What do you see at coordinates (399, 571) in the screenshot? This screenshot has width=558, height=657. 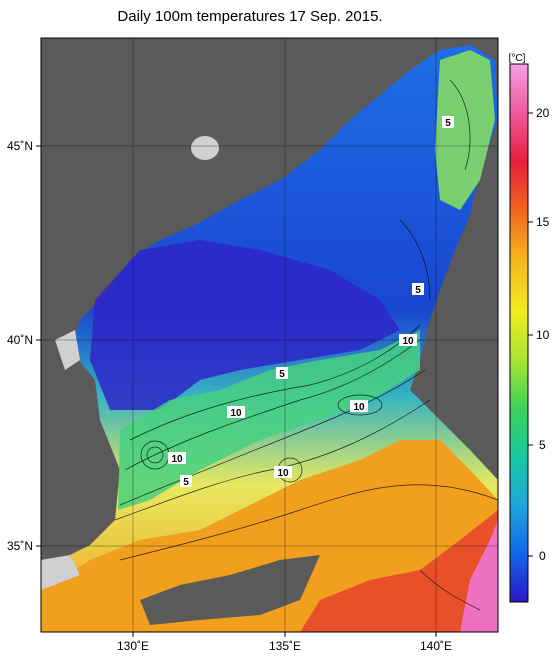 I see `kuroshio-hot-area` at bounding box center [399, 571].